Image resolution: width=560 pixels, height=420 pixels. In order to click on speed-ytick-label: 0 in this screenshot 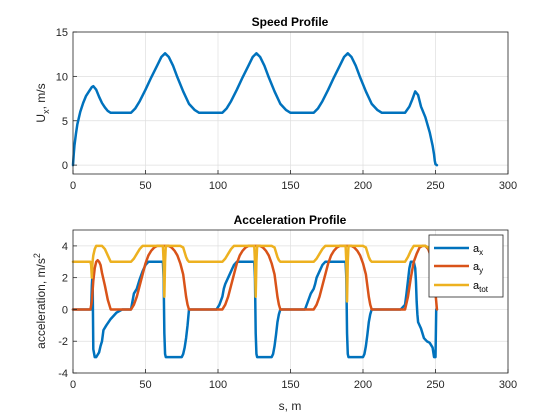, I will do `click(65, 166)`.